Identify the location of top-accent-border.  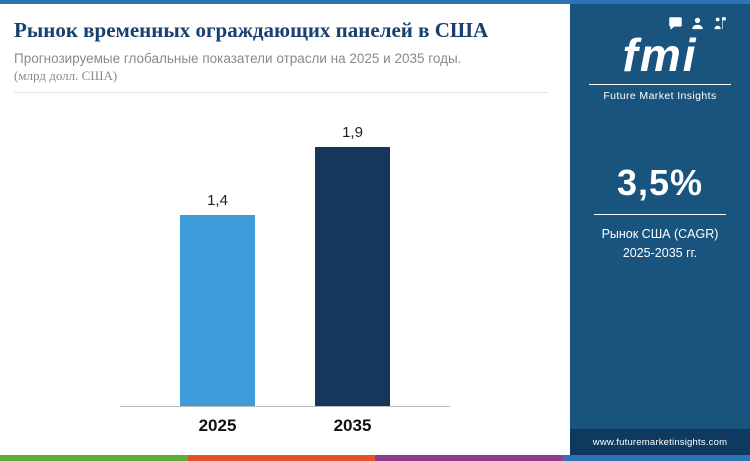
(375, 2).